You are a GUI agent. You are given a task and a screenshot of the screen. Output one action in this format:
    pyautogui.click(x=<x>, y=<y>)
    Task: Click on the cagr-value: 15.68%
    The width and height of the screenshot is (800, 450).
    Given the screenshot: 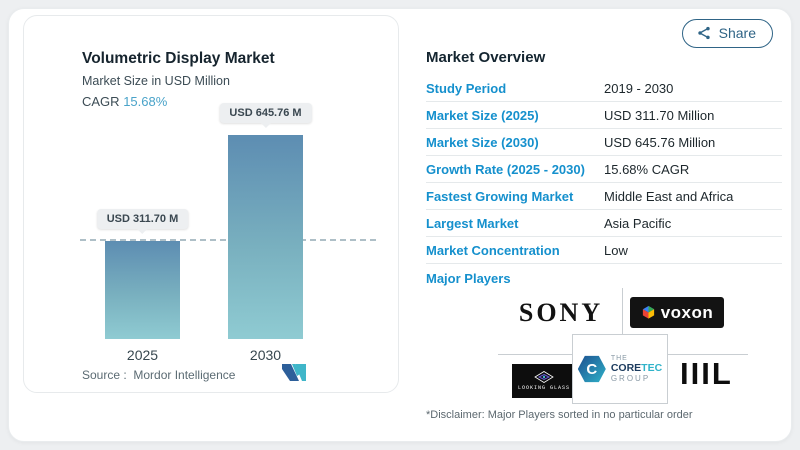 What is the action you would take?
    pyautogui.click(x=145, y=101)
    